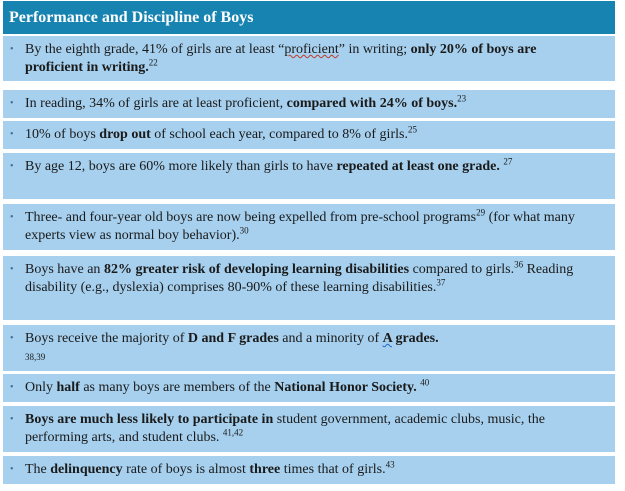 This screenshot has width=625, height=491. What do you see at coordinates (131, 17) in the screenshot?
I see `table-title: Performance and Discipline of Boys` at bounding box center [131, 17].